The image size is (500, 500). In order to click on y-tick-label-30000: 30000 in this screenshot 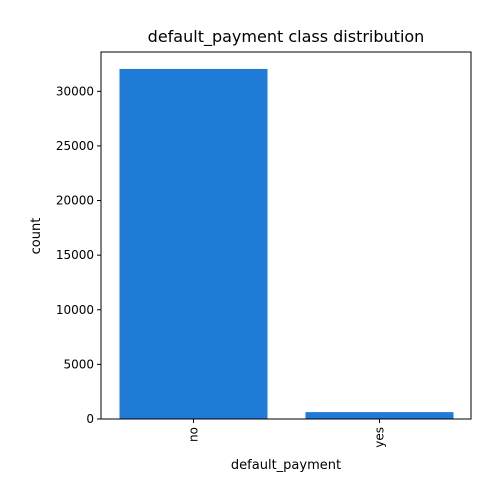, I will do `click(75, 91)`.